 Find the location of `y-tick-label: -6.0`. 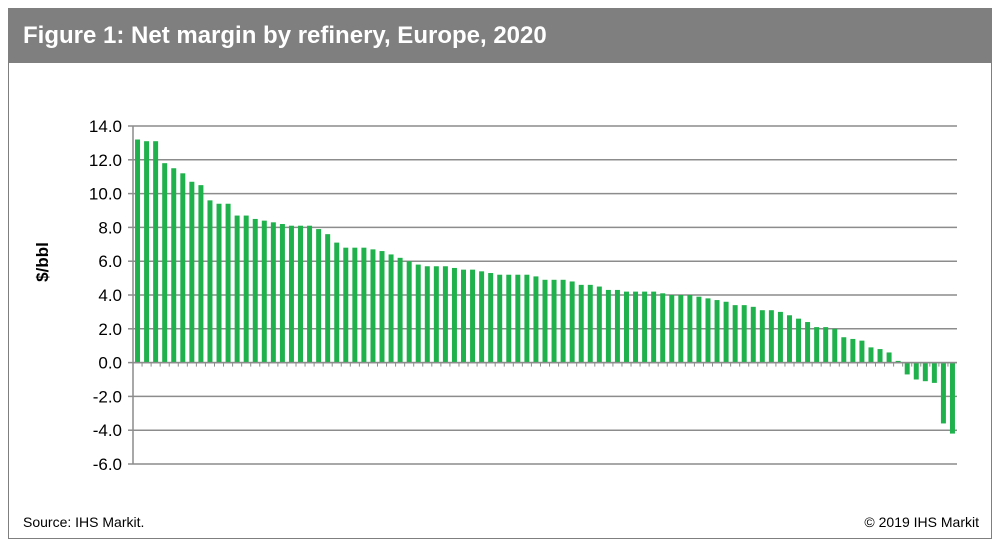

y-tick-label: -6.0 is located at coordinates (107, 464).